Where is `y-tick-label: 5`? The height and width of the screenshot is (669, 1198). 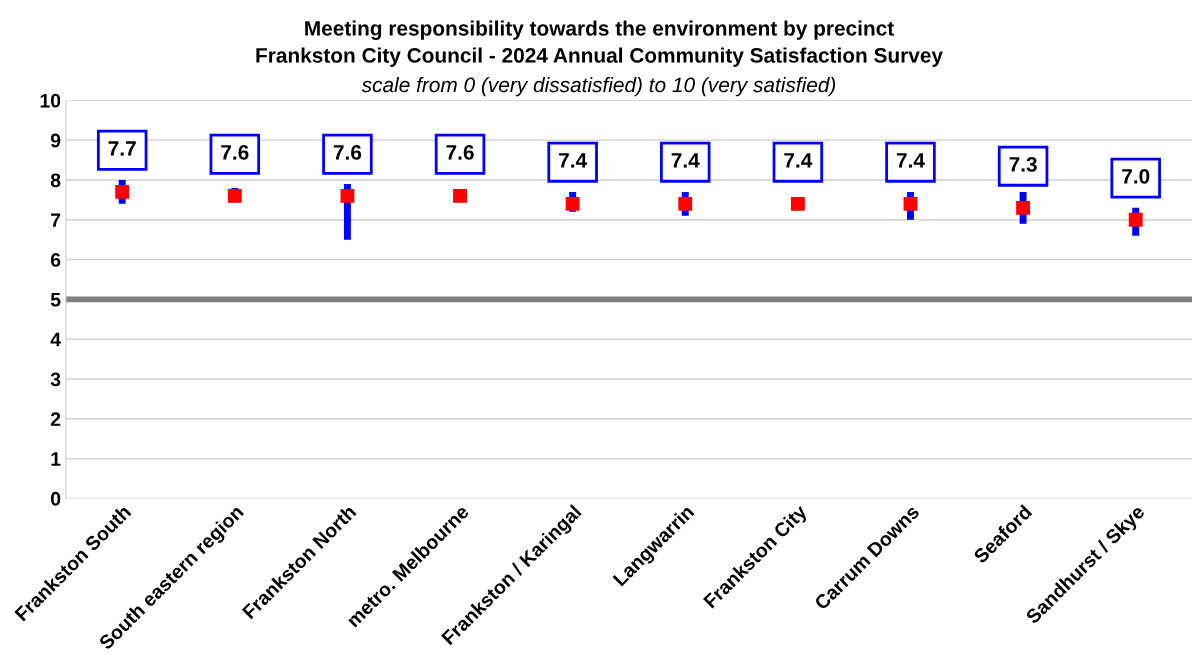 y-tick-label: 5 is located at coordinates (55, 300).